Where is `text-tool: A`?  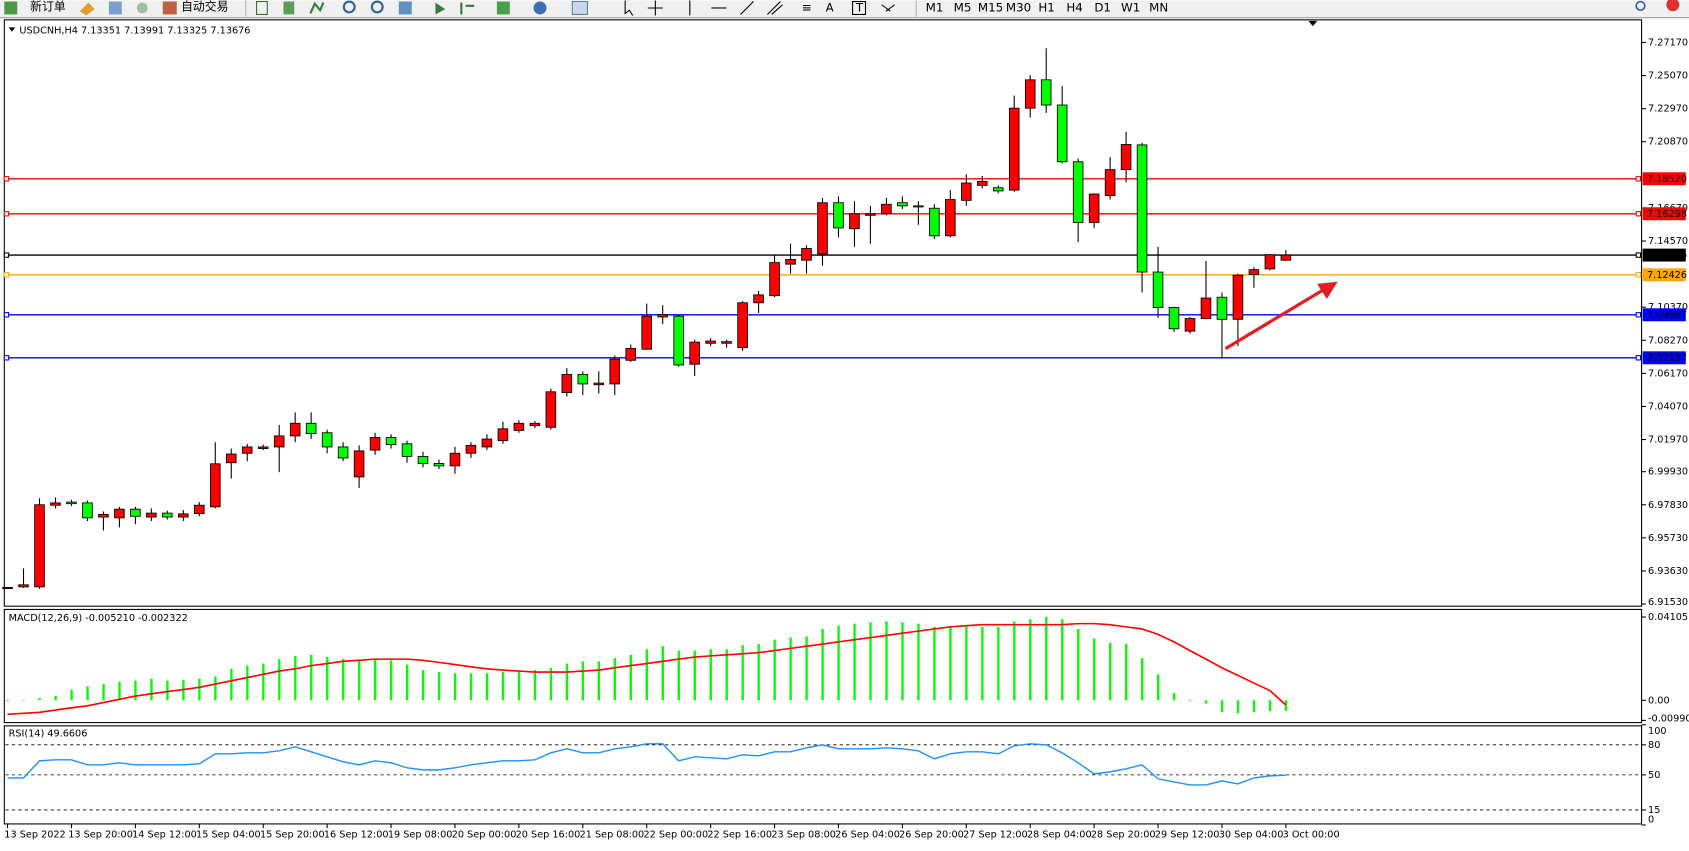
text-tool: A is located at coordinates (830, 7).